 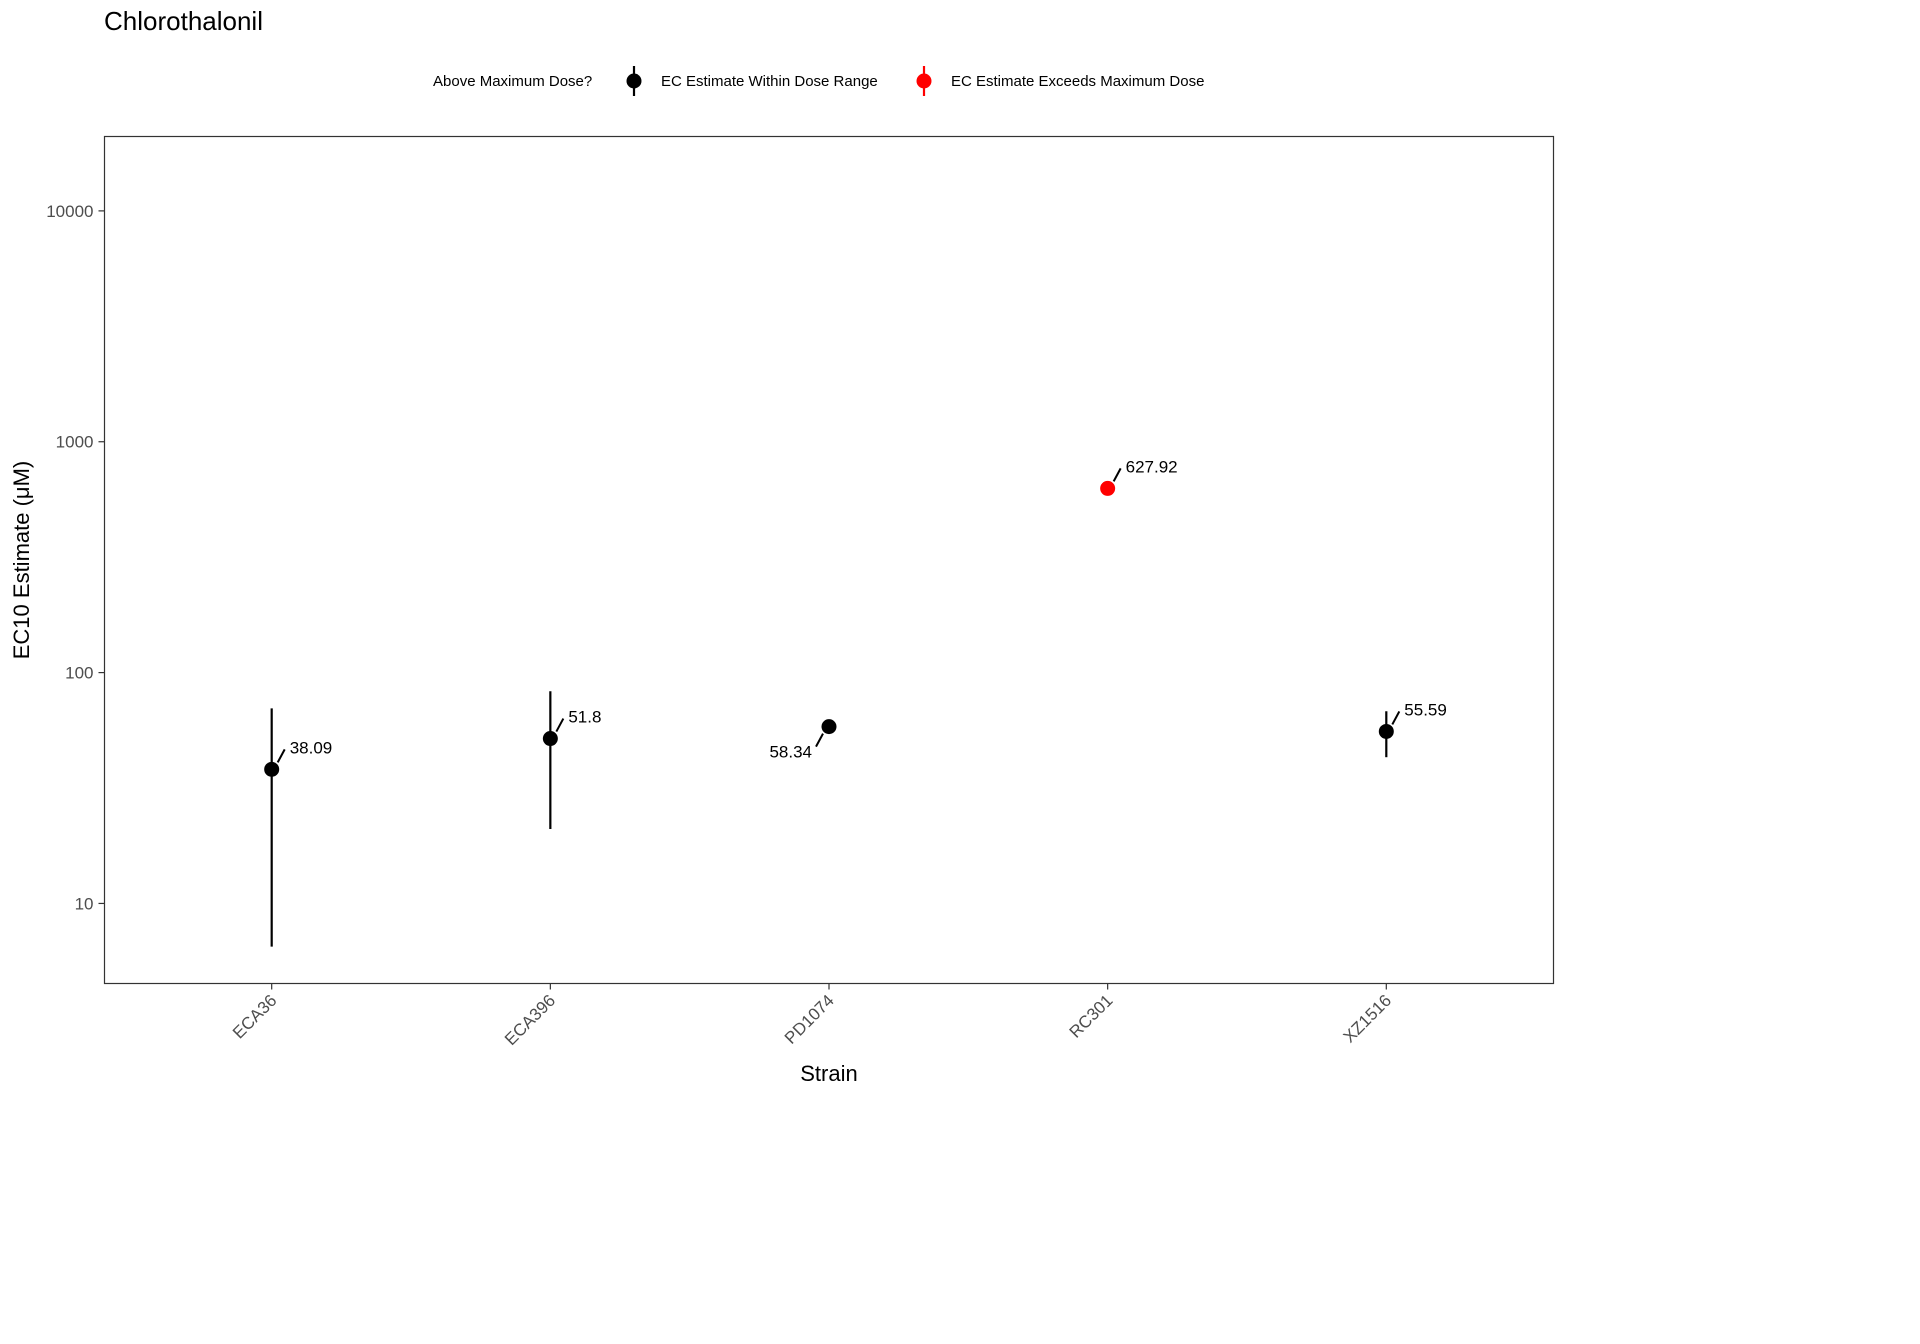 What do you see at coordinates (584, 717) in the screenshot?
I see `data-label: 51.8` at bounding box center [584, 717].